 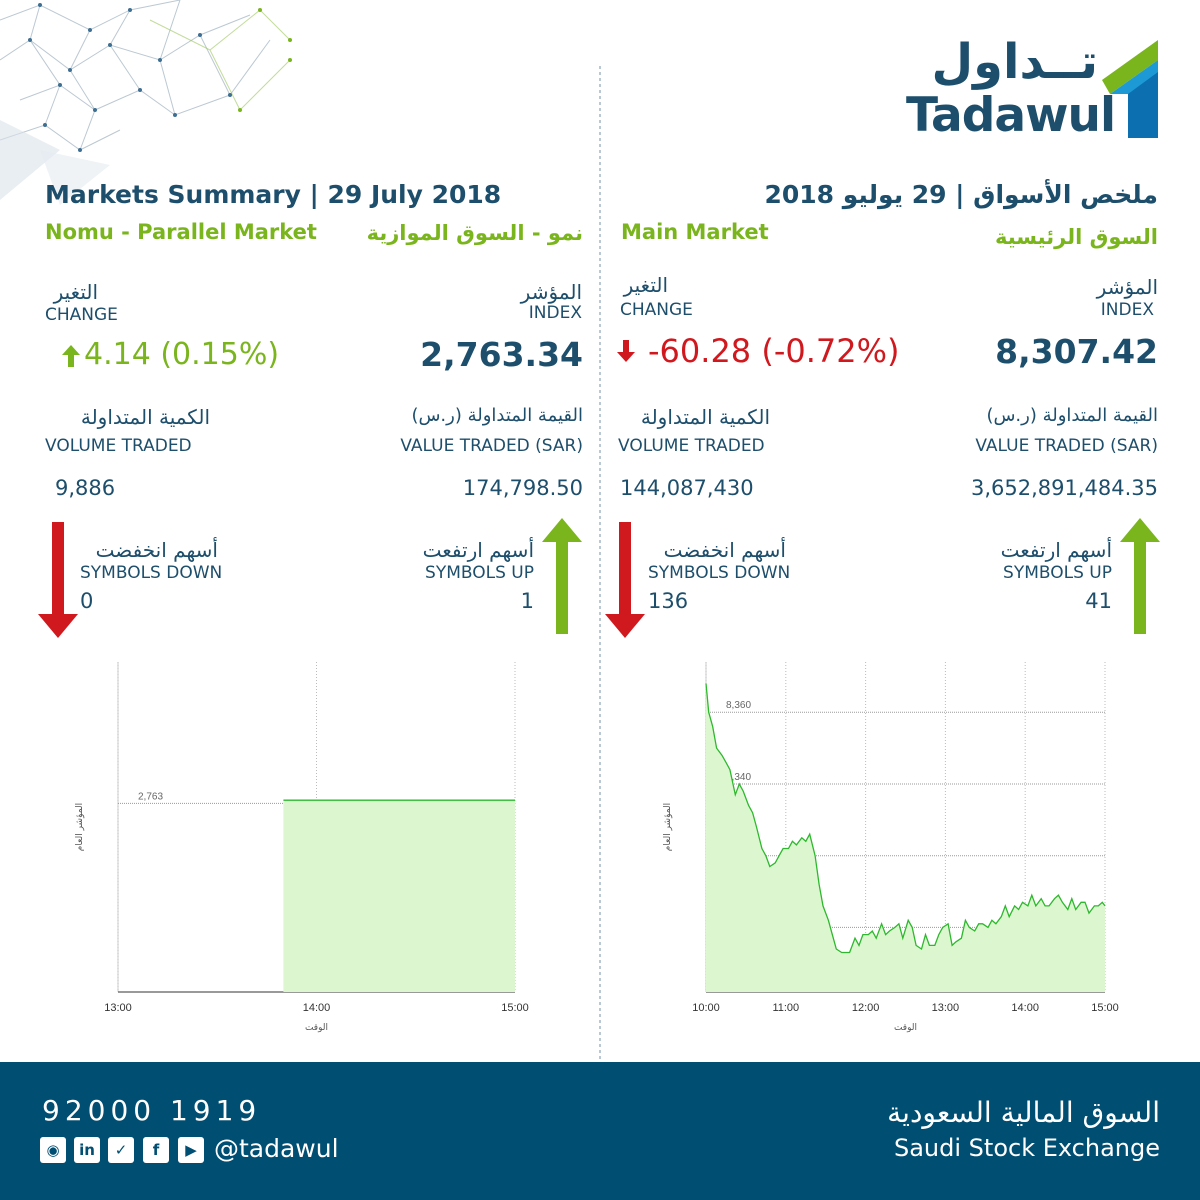 I want to click on main-value-traded: 3,652,891,484.35, so click(x=1064, y=488).